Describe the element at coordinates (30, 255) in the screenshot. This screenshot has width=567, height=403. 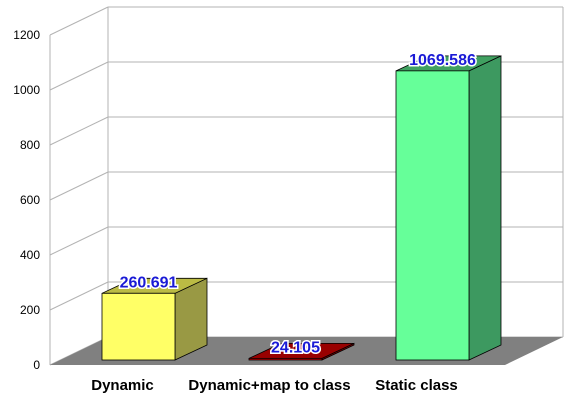
I see `y-tick-label: 400` at that location.